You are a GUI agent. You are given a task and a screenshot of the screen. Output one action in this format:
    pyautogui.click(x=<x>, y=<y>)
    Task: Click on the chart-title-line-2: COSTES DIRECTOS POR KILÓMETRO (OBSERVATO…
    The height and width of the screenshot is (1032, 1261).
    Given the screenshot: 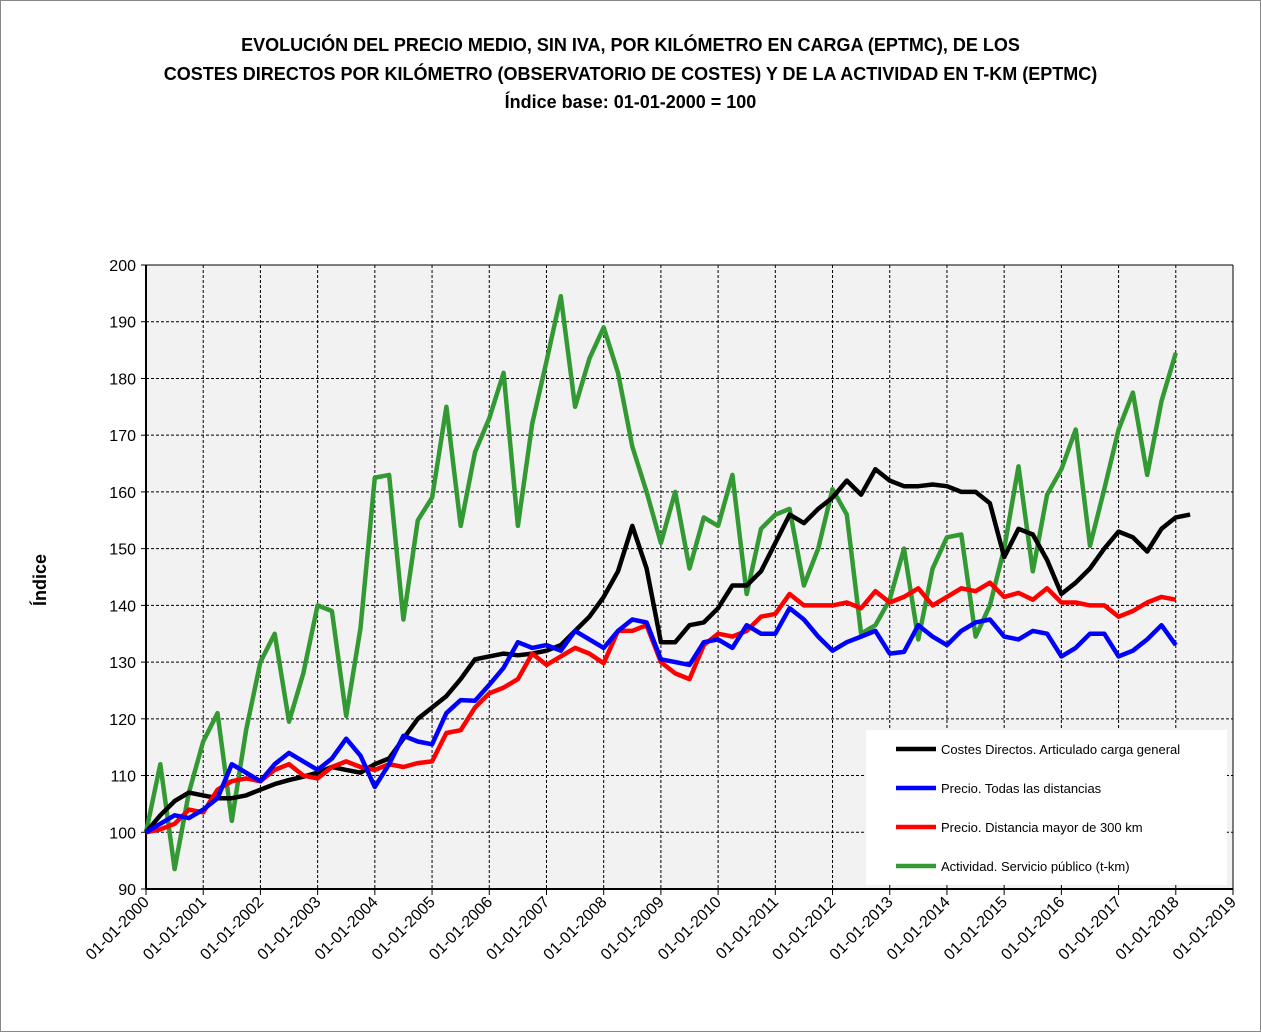 What is the action you would take?
    pyautogui.click(x=630, y=74)
    